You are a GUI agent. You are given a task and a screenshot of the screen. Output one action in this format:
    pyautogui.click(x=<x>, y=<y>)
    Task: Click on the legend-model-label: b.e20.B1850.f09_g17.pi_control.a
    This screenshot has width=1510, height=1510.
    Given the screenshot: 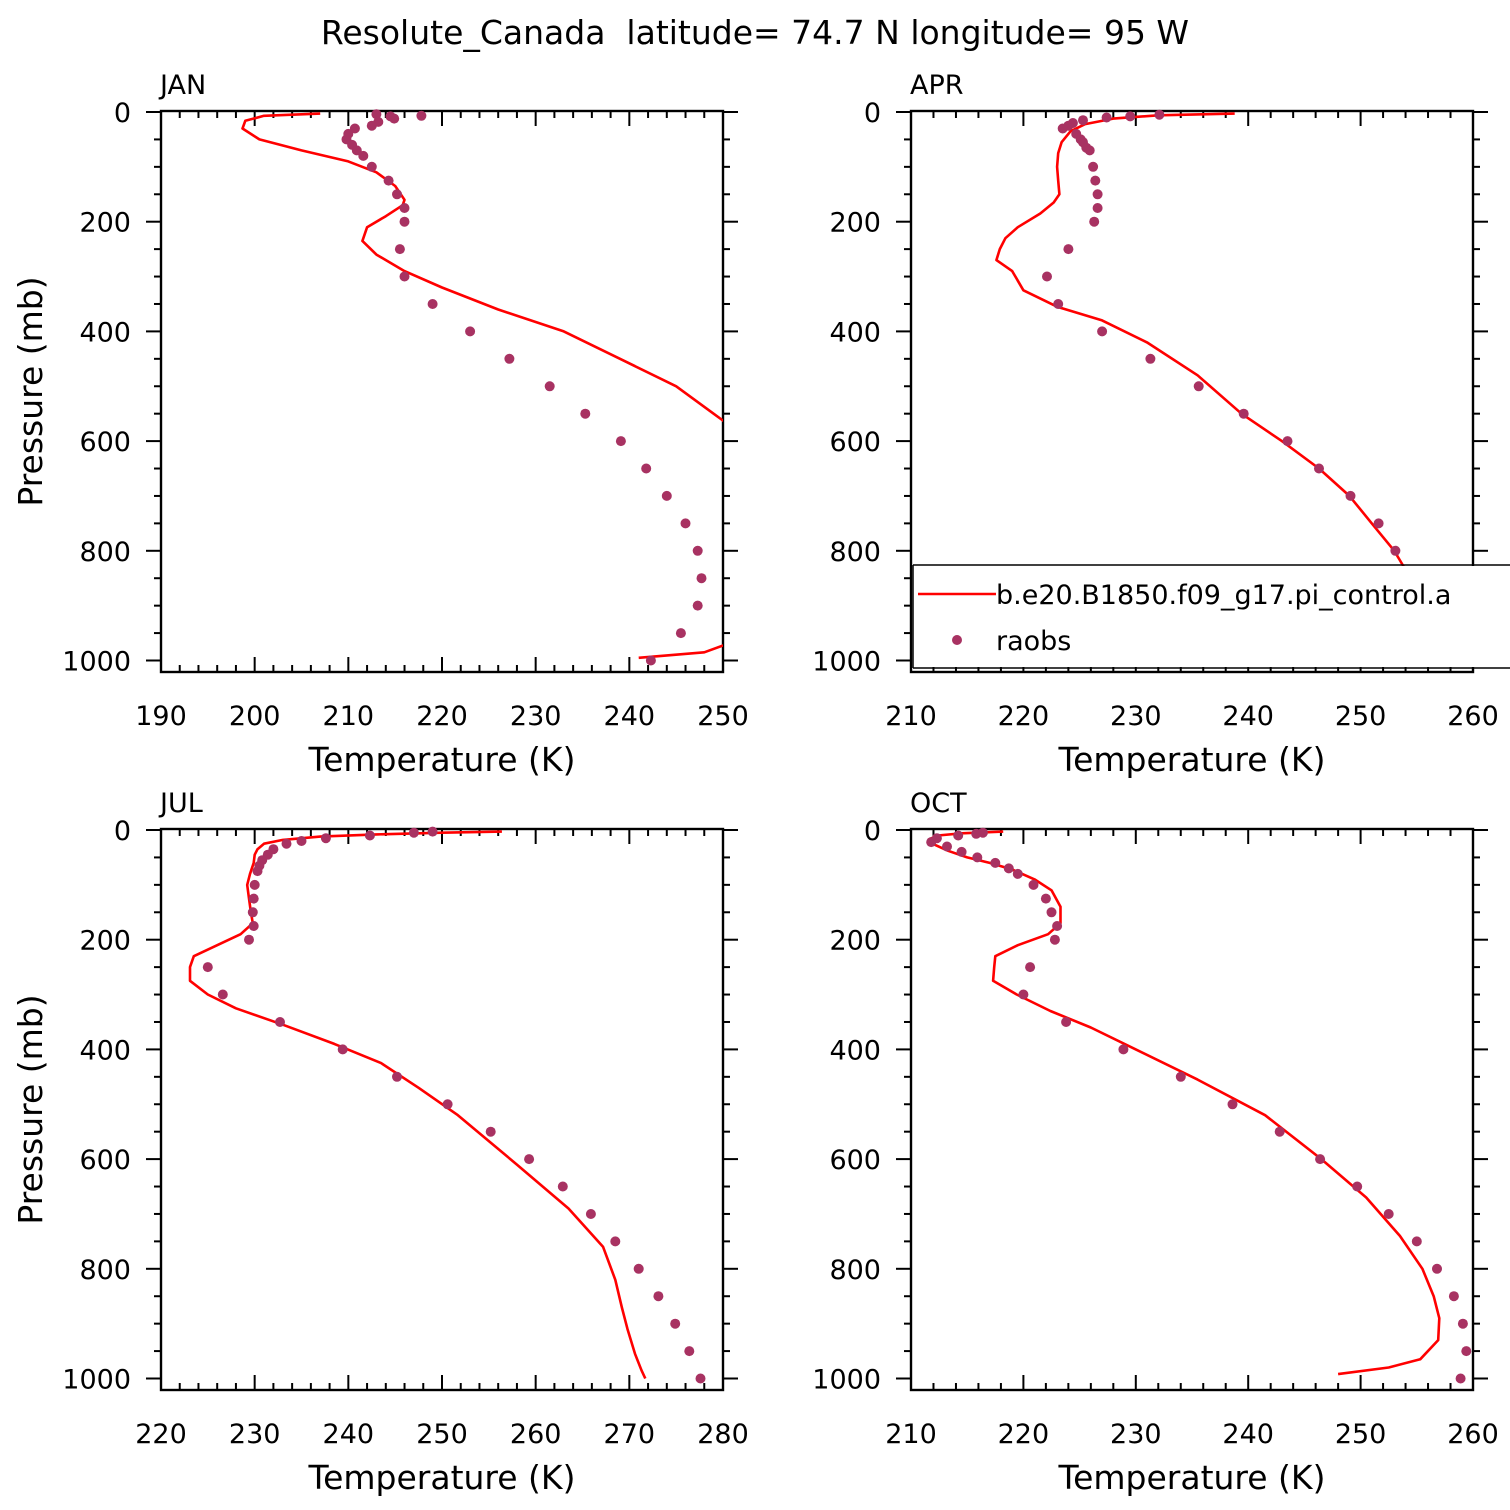 What is the action you would take?
    pyautogui.click(x=1223, y=595)
    